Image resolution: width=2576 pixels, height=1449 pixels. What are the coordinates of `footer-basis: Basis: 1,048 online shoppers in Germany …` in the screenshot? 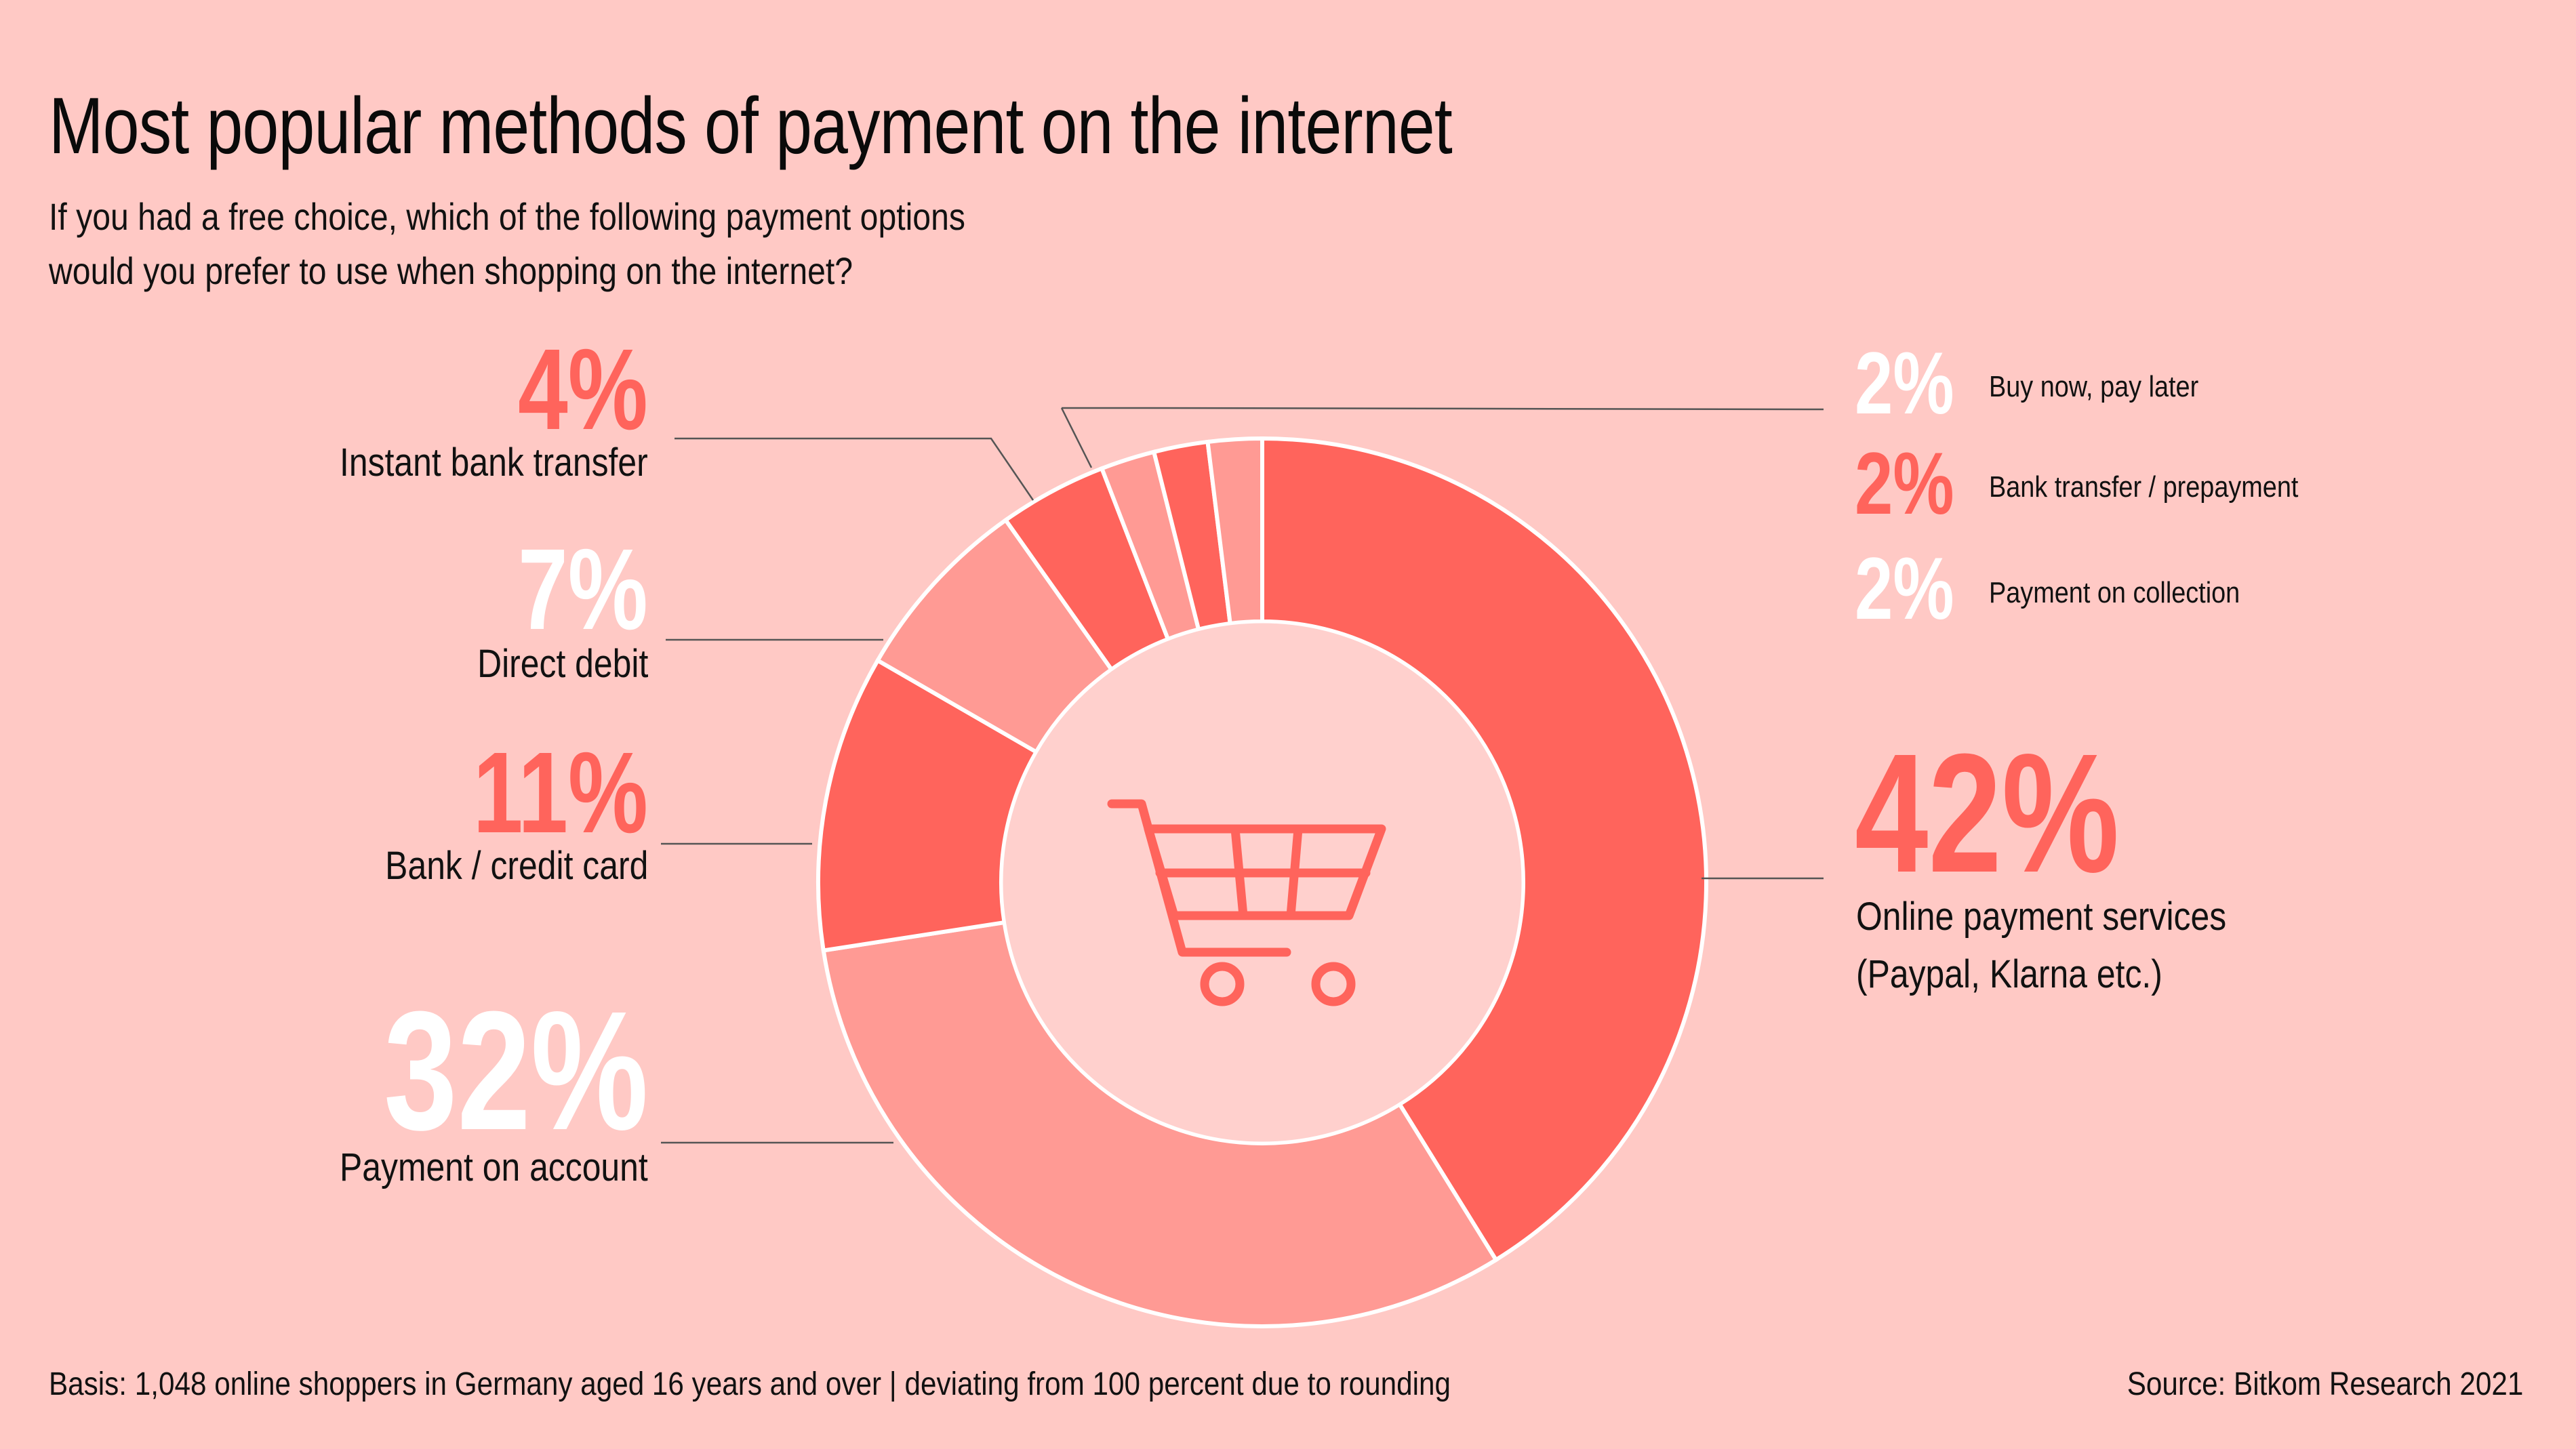 It's located at (750, 1384).